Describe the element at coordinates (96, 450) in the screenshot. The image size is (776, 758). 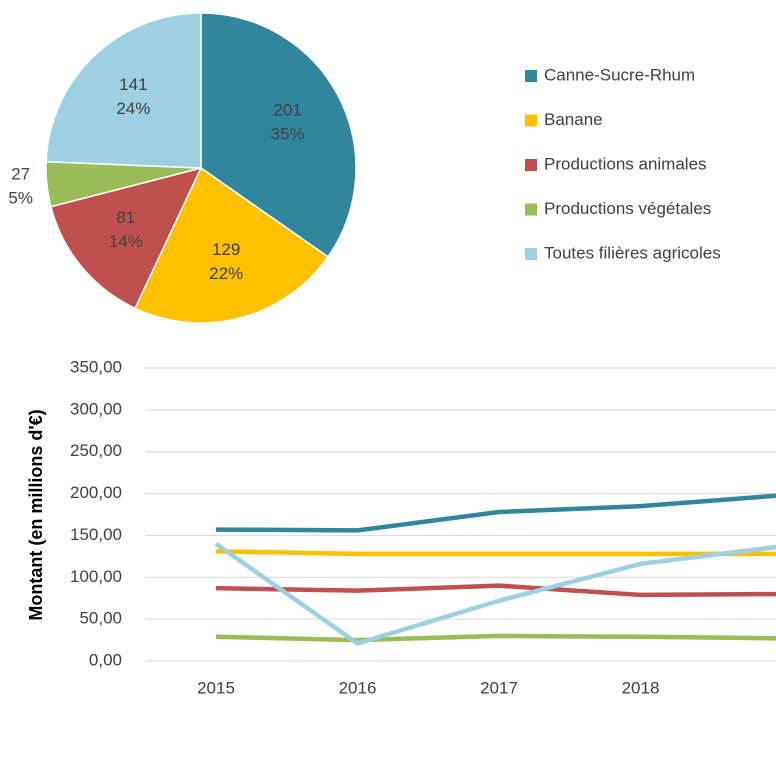
I see `y-tick-label: 250,00` at that location.